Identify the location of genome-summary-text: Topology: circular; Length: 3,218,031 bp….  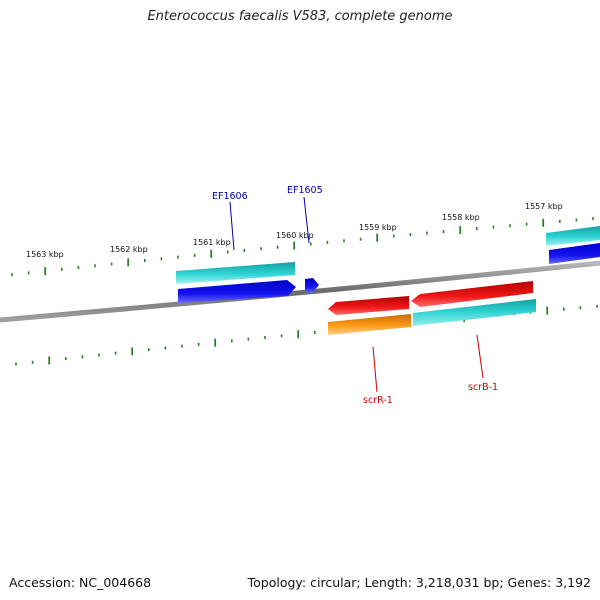
(419, 582).